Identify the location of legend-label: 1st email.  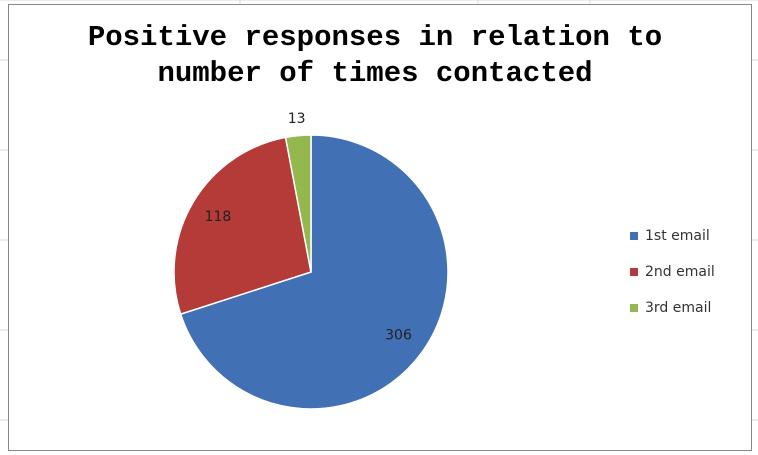
(677, 236).